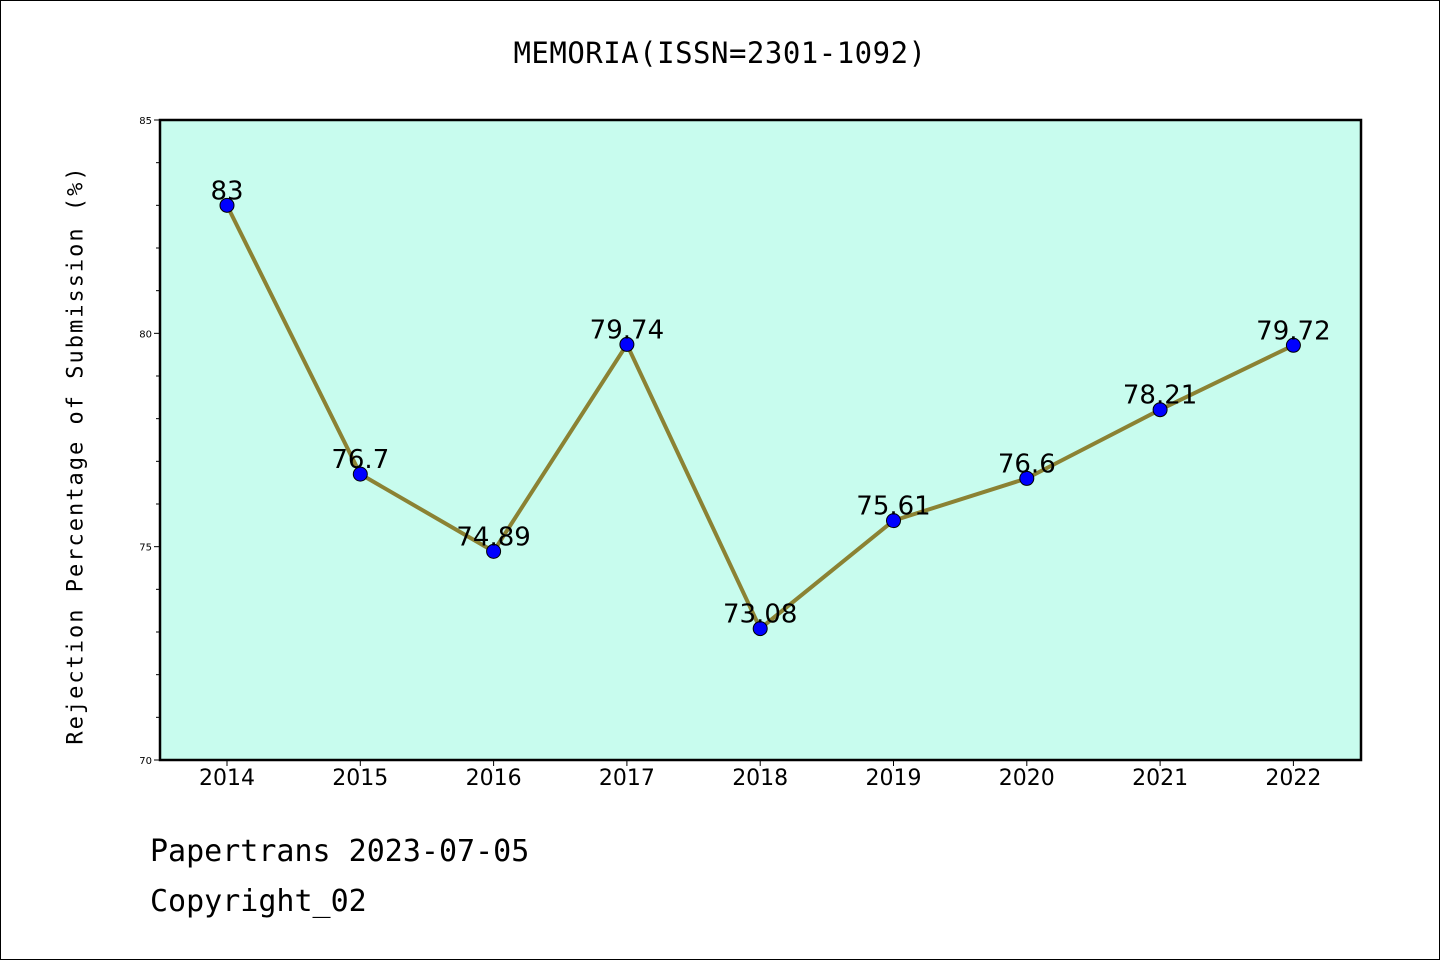 This screenshot has width=1440, height=960. What do you see at coordinates (760, 615) in the screenshot?
I see `data-label: 73.08` at bounding box center [760, 615].